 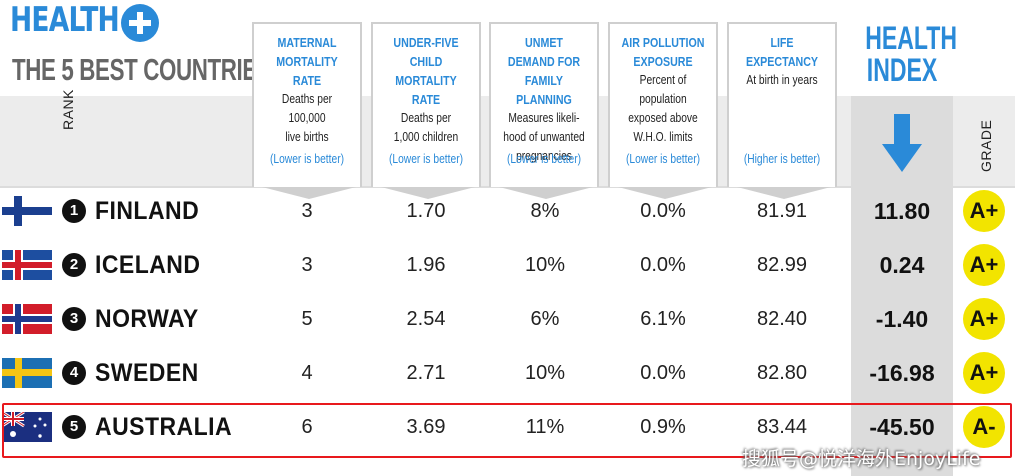 What do you see at coordinates (74, 319) in the screenshot?
I see `rank-number: 3` at bounding box center [74, 319].